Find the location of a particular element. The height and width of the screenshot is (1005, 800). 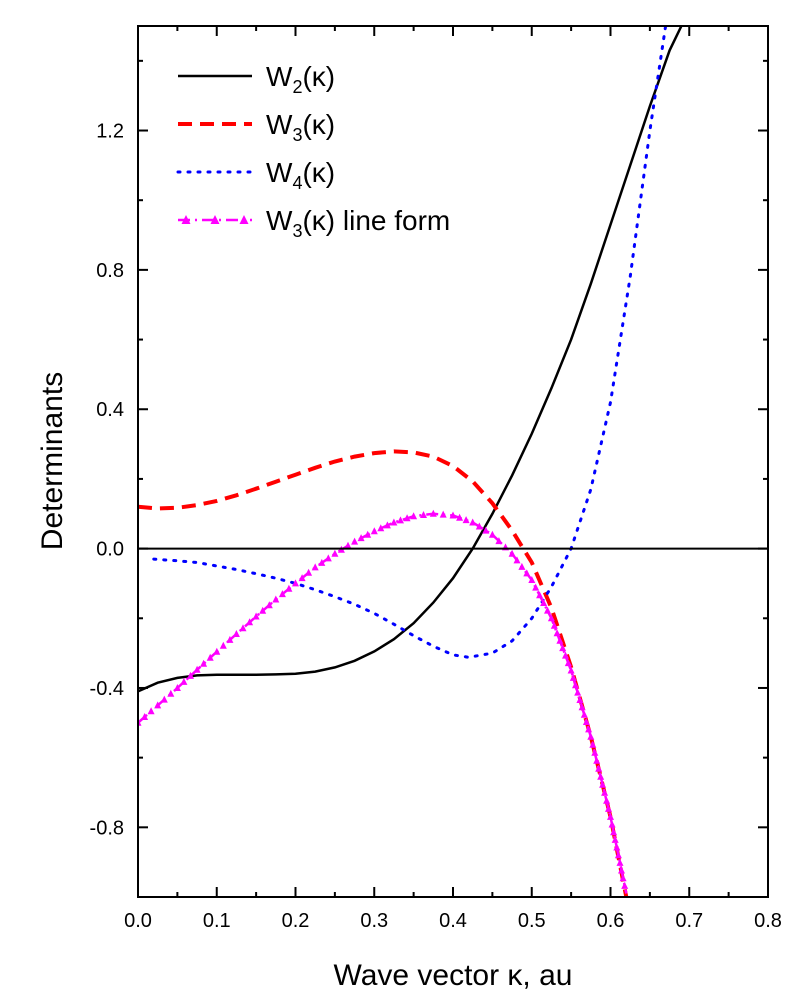

legend: W2(κ) W3(κ) W4(κ) W3(κ) line form is located at coordinates (313, 151).